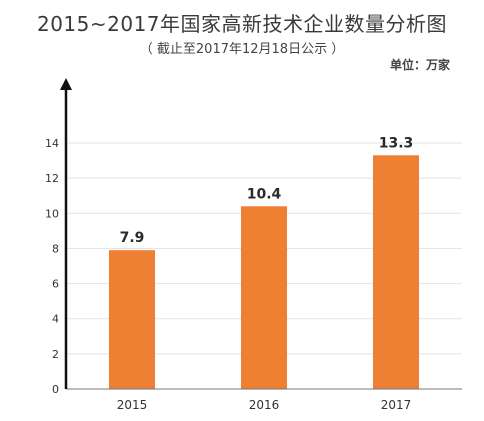  I want to click on y-tick-label: 0, so click(55, 389).